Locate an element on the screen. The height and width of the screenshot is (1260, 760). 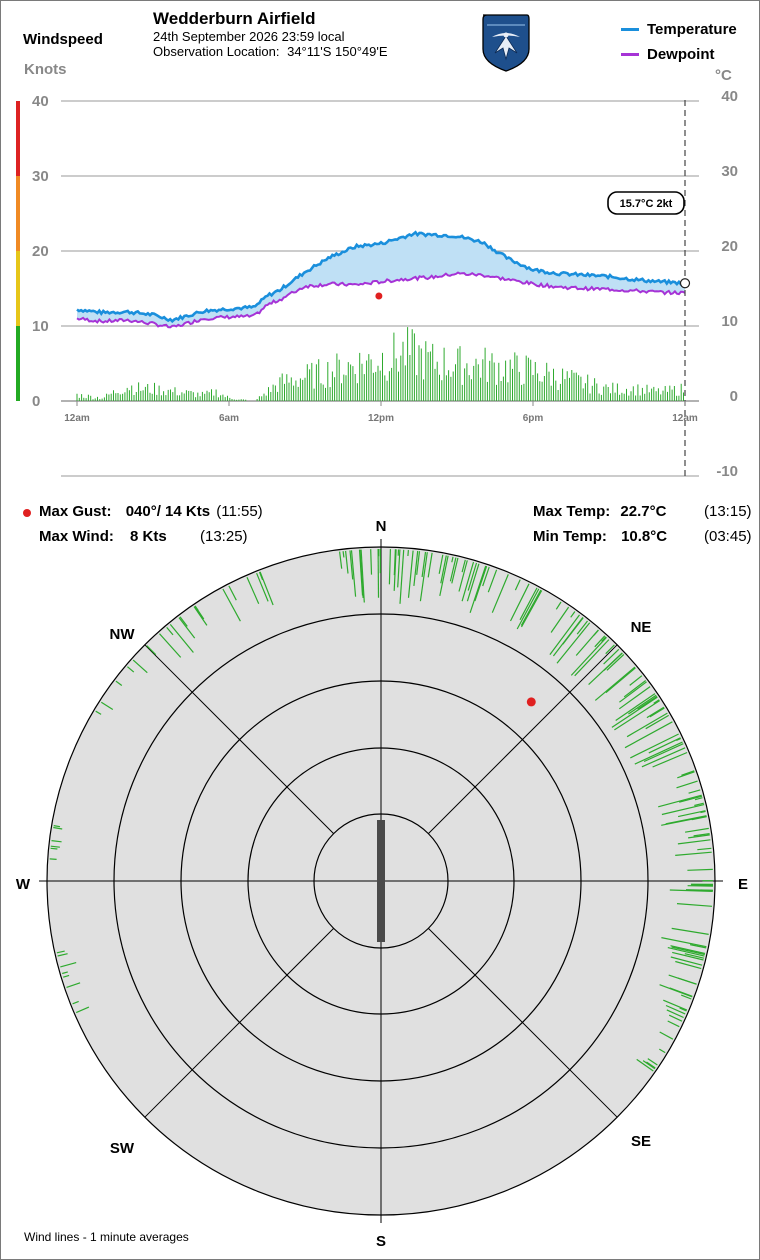
left-tick-label: 40 is located at coordinates (40, 101).